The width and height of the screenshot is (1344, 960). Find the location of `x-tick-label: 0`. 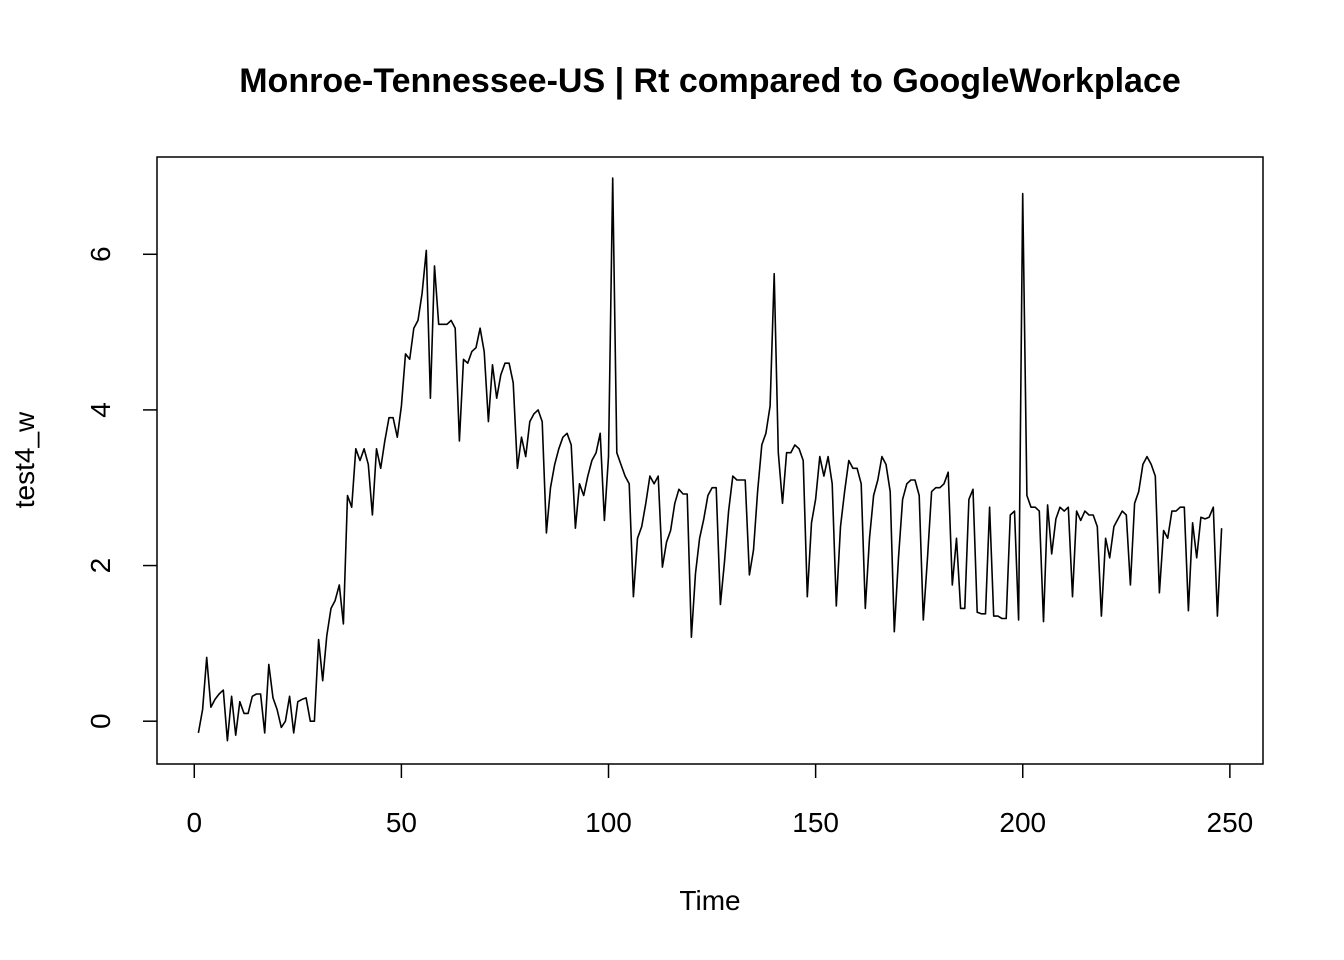

x-tick-label: 0 is located at coordinates (194, 822).